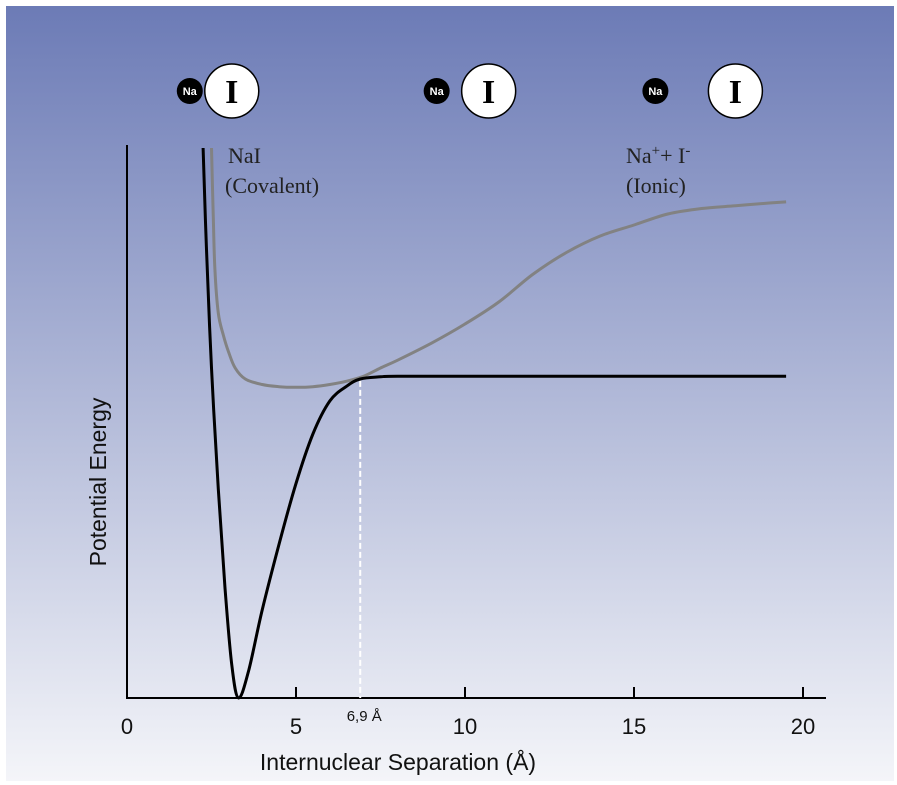 The image size is (897, 785). What do you see at coordinates (98, 481) in the screenshot?
I see `y-axis-label: Potential Energy` at bounding box center [98, 481].